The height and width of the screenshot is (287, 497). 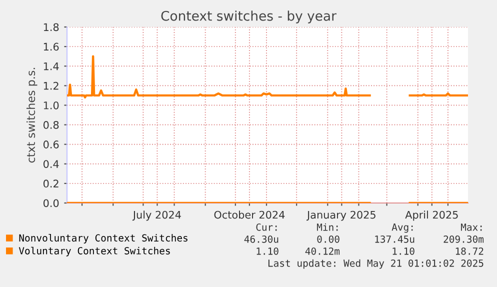 What do you see at coordinates (51, 203) in the screenshot?
I see `y-tick-label: 0.0` at bounding box center [51, 203].